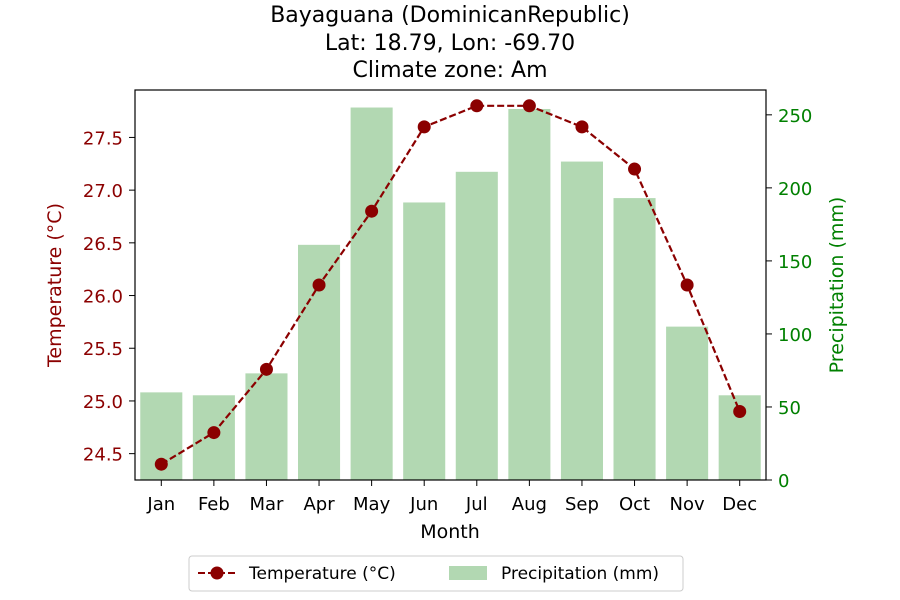 This screenshot has width=900, height=600. Describe the element at coordinates (687, 504) in the screenshot. I see `x-tick-label: Nov` at that location.